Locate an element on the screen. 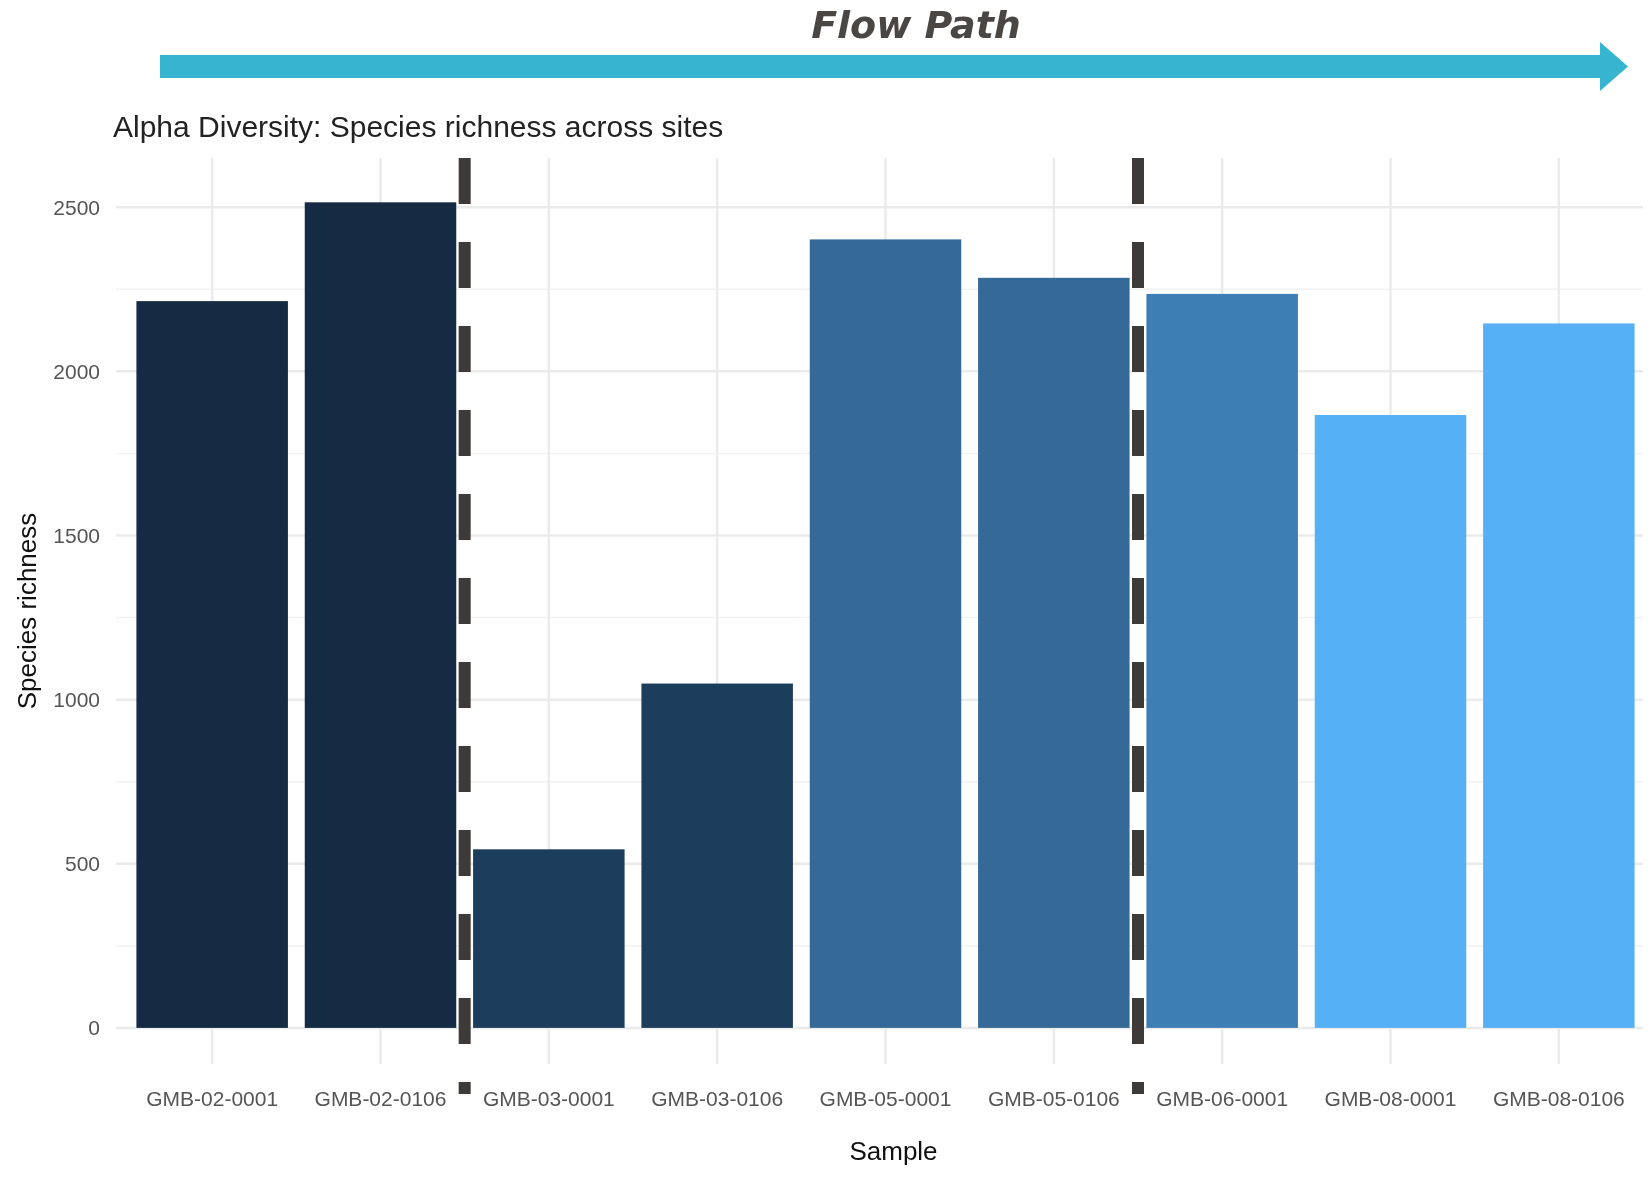 This screenshot has width=1651, height=1177. x-tick-label: GMB-05-0106 is located at coordinates (1053, 1098).